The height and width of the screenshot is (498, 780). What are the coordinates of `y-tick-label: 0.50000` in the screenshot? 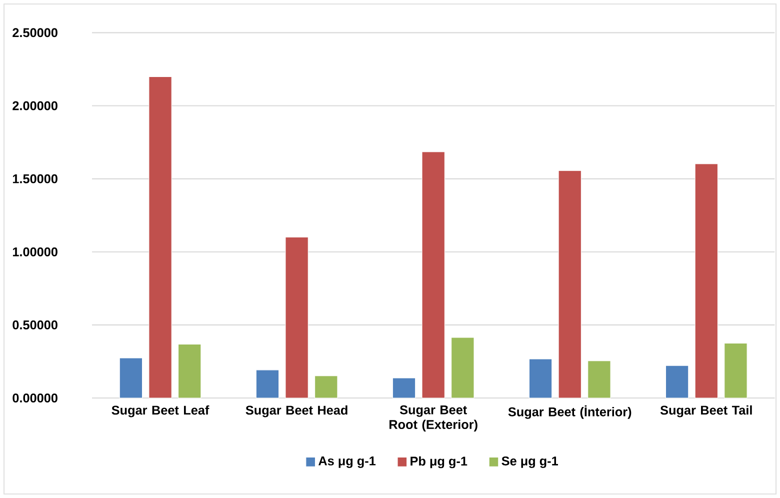 It's located at (35, 325).